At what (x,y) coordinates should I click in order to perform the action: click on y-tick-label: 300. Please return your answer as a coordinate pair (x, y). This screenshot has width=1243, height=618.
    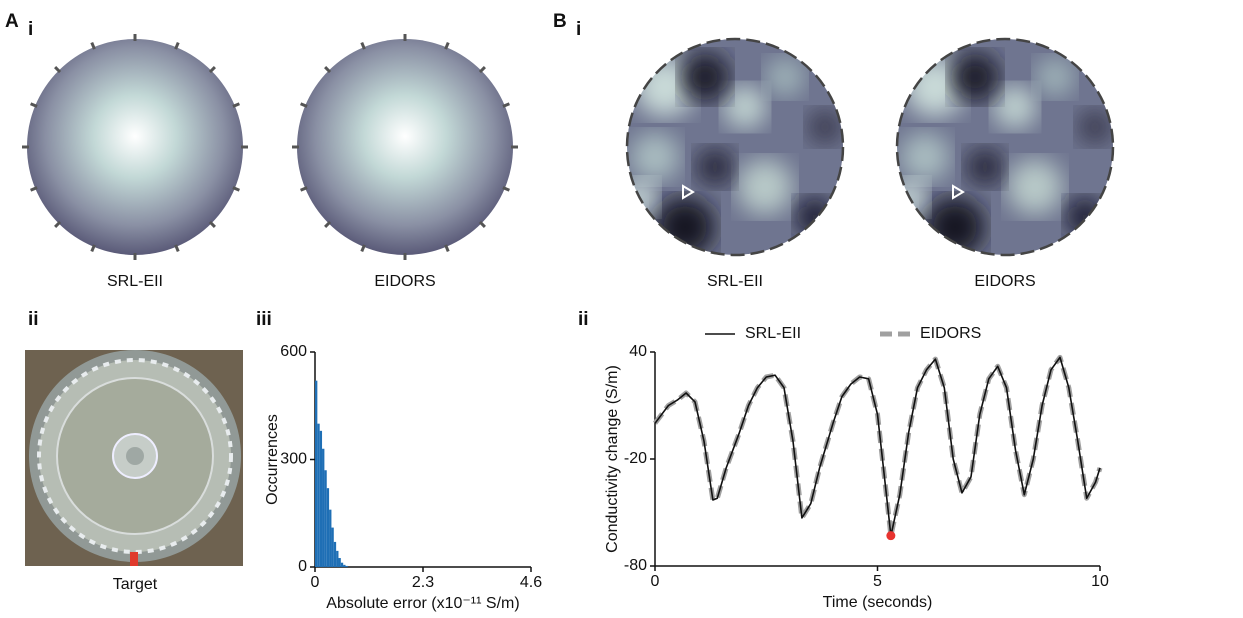
    Looking at the image, I should click on (293, 459).